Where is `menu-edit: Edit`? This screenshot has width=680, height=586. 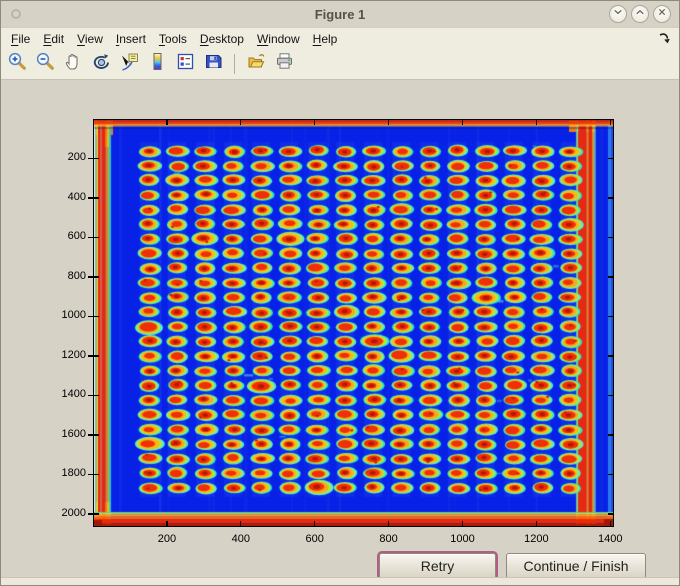 menu-edit: Edit is located at coordinates (54, 38).